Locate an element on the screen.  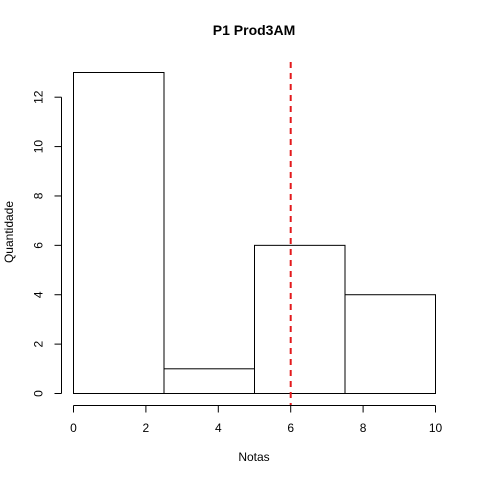
x-axis: 0 2 4 6 8 10 is located at coordinates (256, 420).